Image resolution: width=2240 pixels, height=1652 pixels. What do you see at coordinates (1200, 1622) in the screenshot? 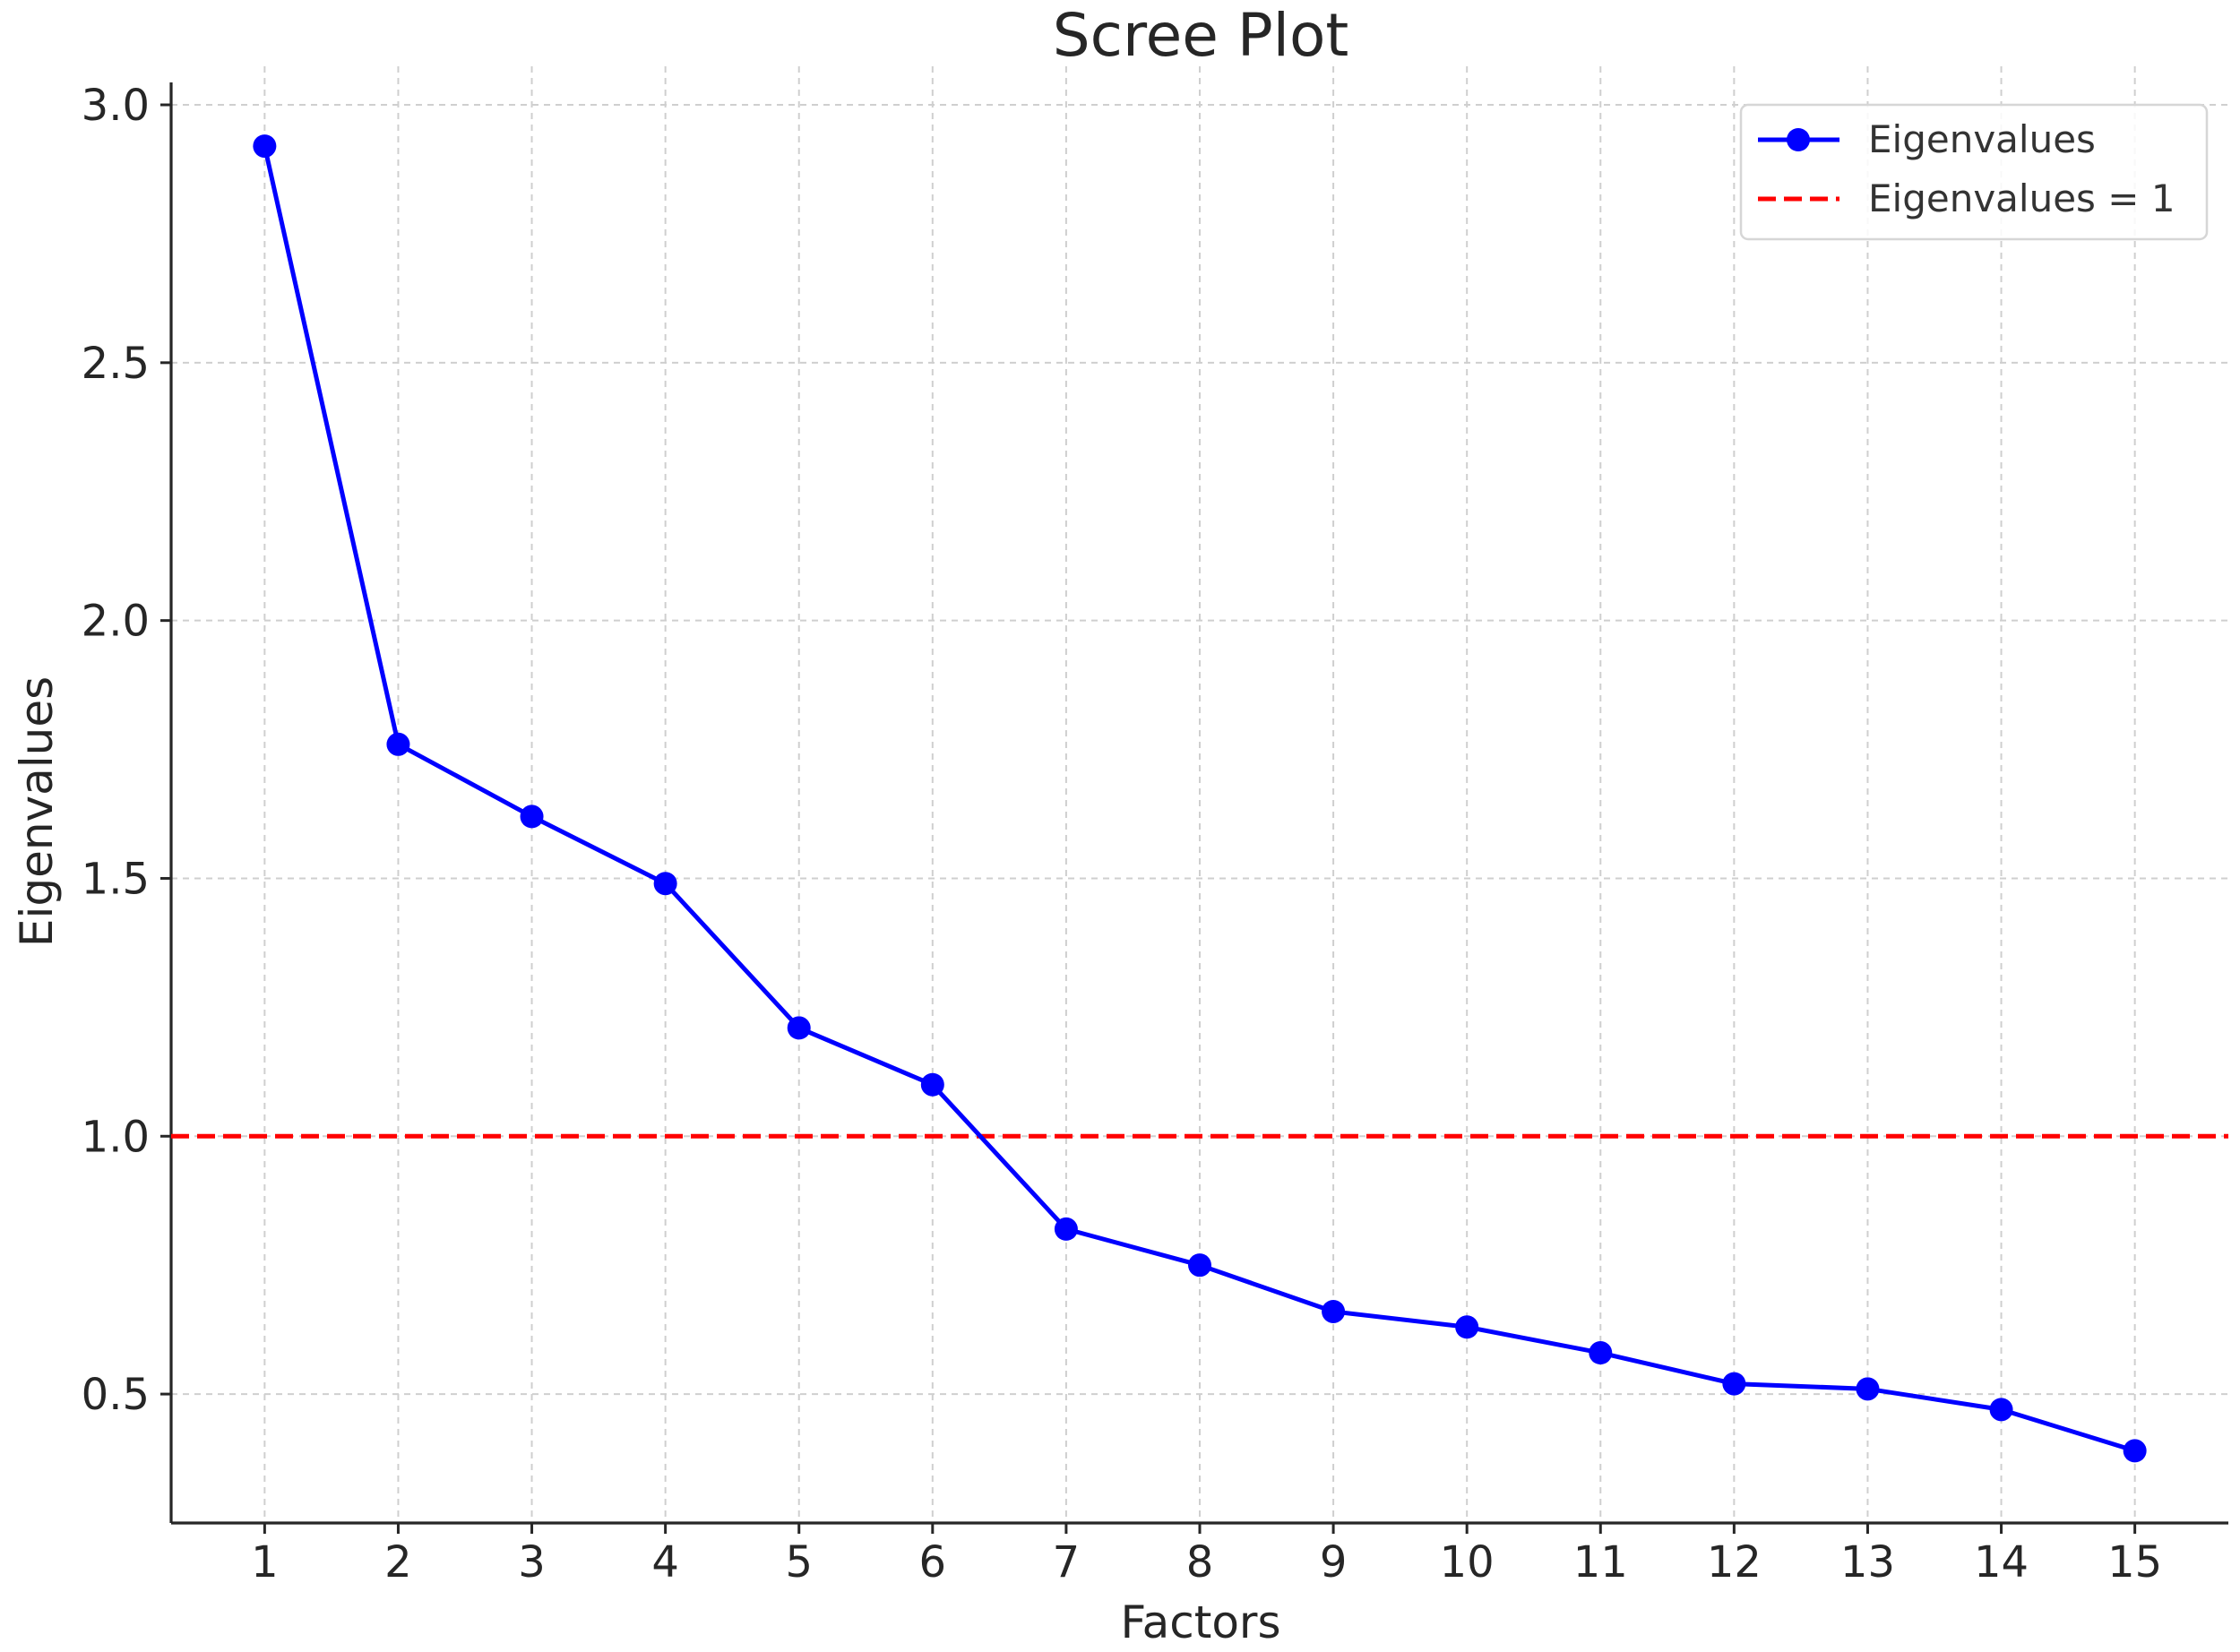
I see `x-axis-label: Factors` at bounding box center [1200, 1622].